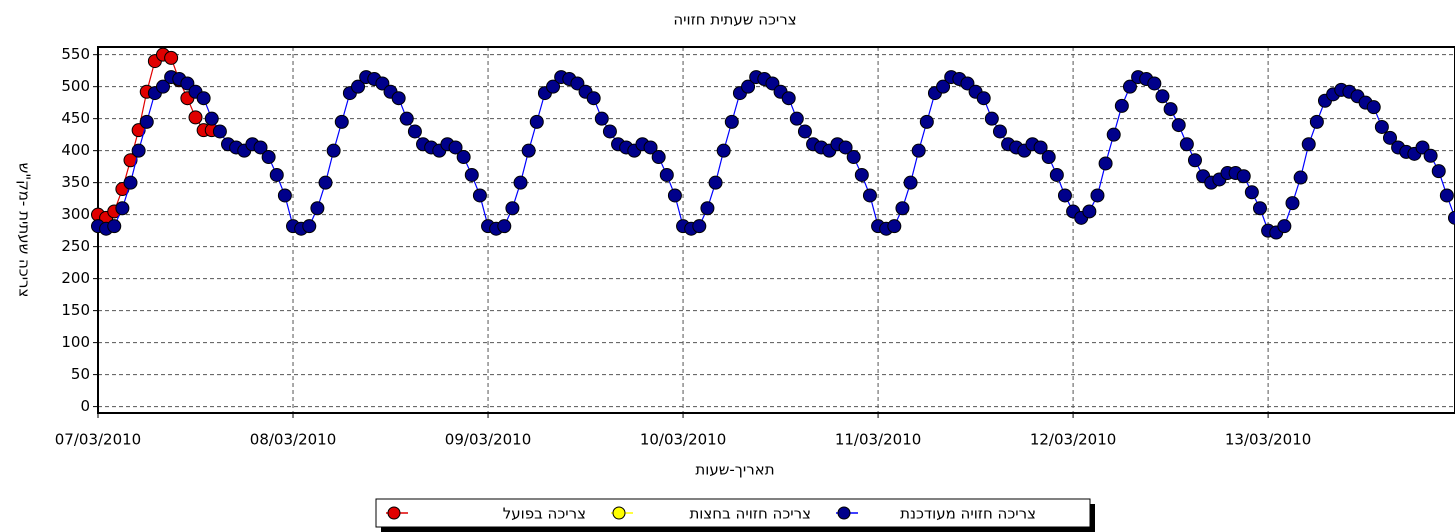  Describe the element at coordinates (734, 20) in the screenshot. I see `chart-title: צריכה שעתית חזויה` at that location.